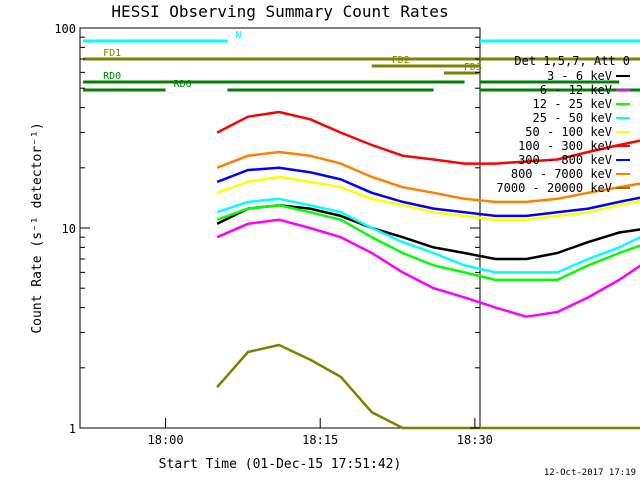 This screenshot has height=484, width=640. I want to click on legend-label: 3 - 6 keV, so click(579, 76).